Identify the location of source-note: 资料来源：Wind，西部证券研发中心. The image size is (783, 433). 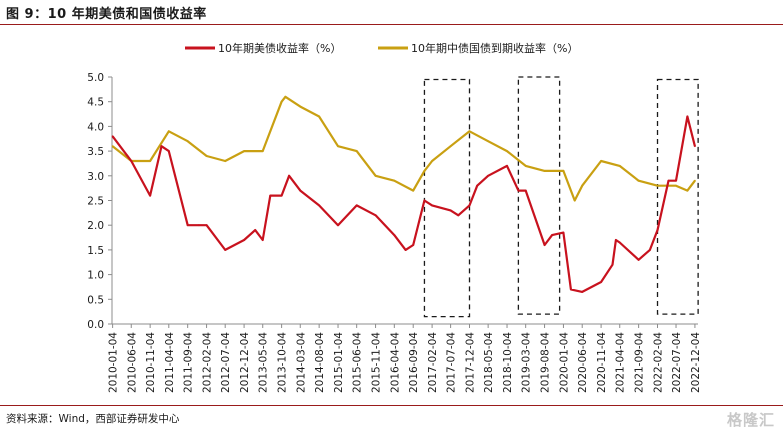
(93, 419).